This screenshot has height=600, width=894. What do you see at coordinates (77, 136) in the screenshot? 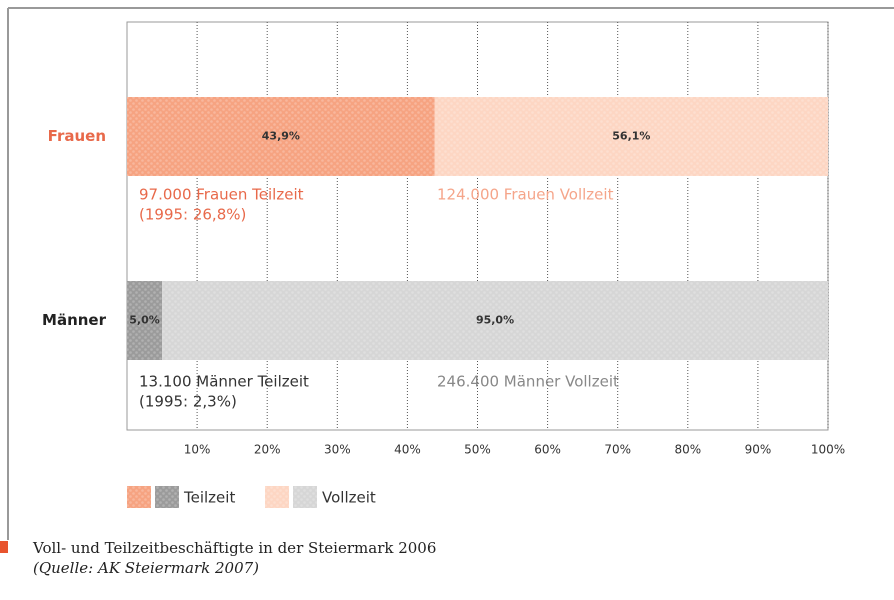
I see `category-label: Frauen` at bounding box center [77, 136].